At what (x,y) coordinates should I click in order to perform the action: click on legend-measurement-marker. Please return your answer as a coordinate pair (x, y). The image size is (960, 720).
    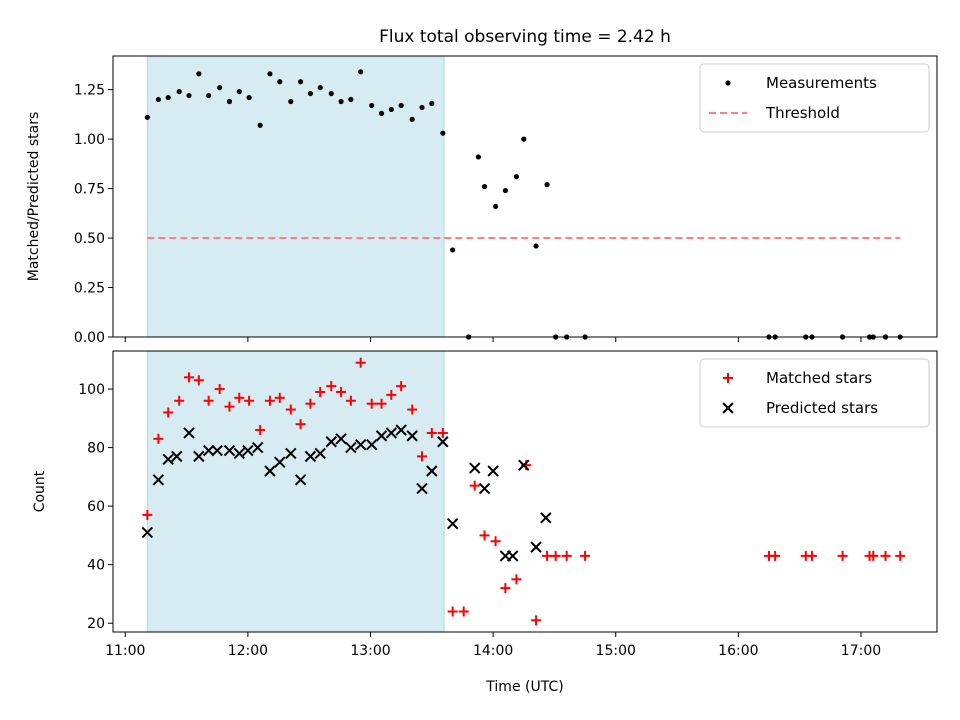
    Looking at the image, I should click on (728, 83).